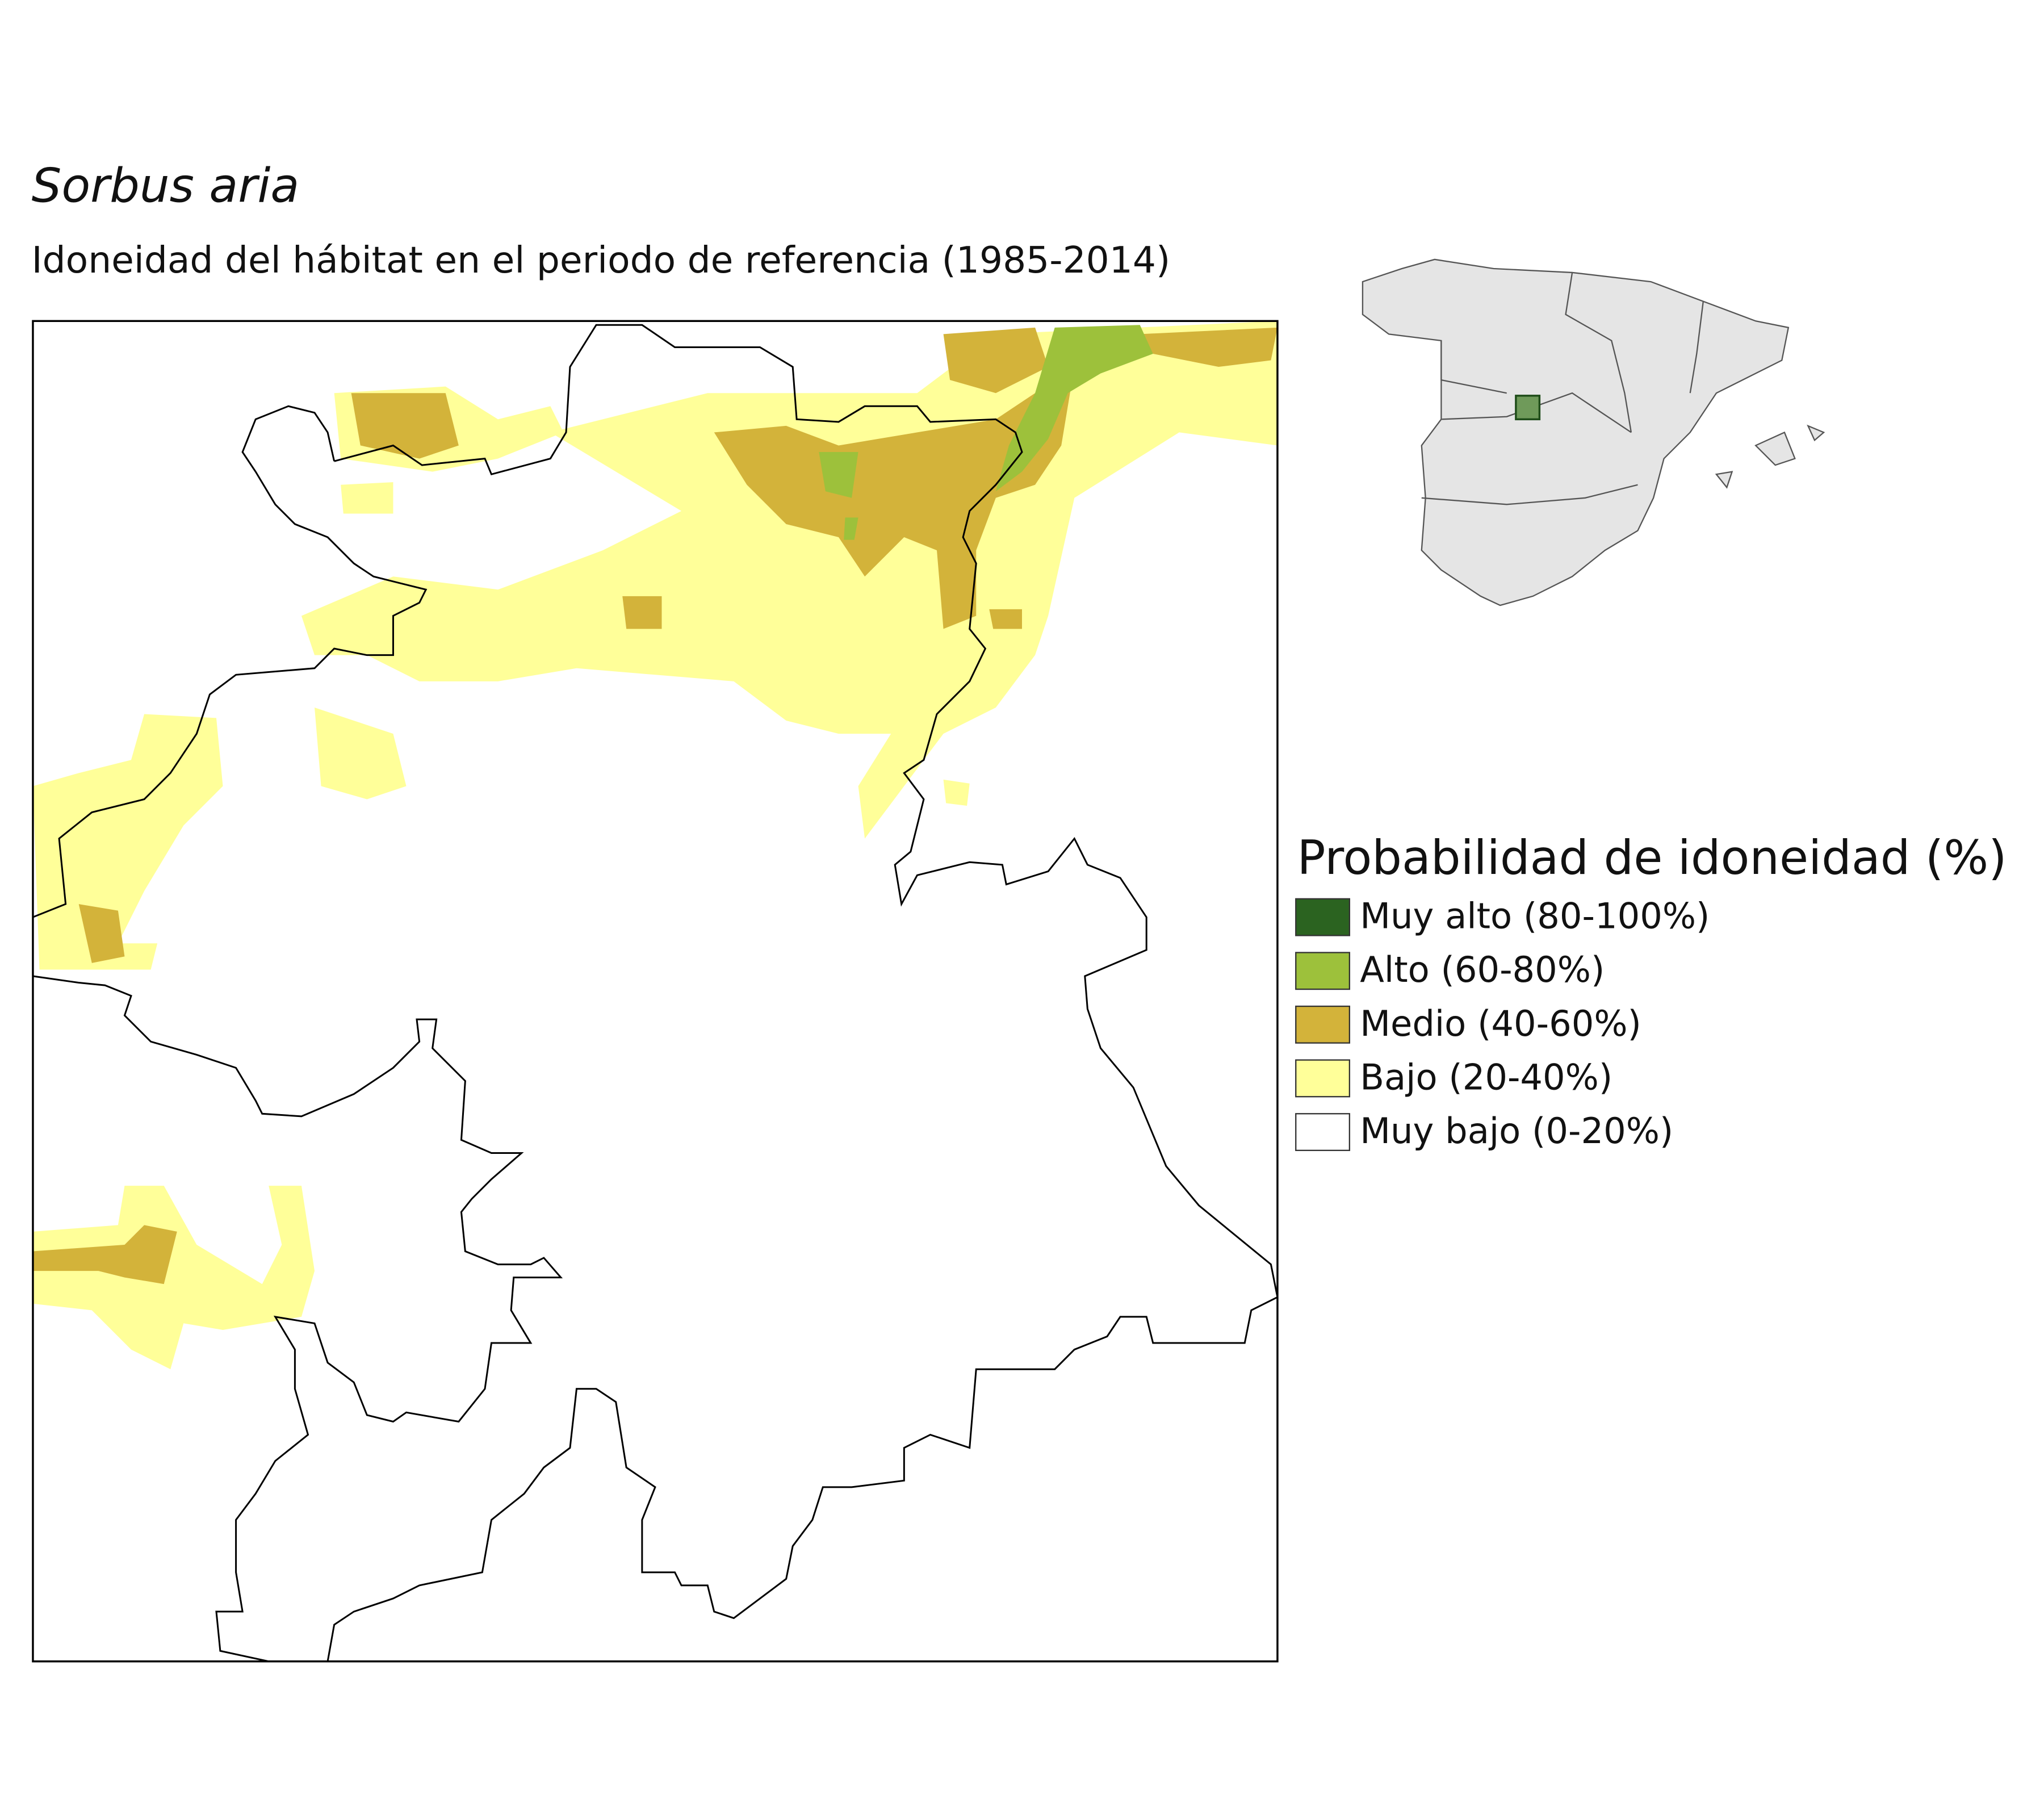 Image resolution: width=2044 pixels, height=1816 pixels. Describe the element at coordinates (166, 185) in the screenshot. I see `title: Sorbus aria` at that location.